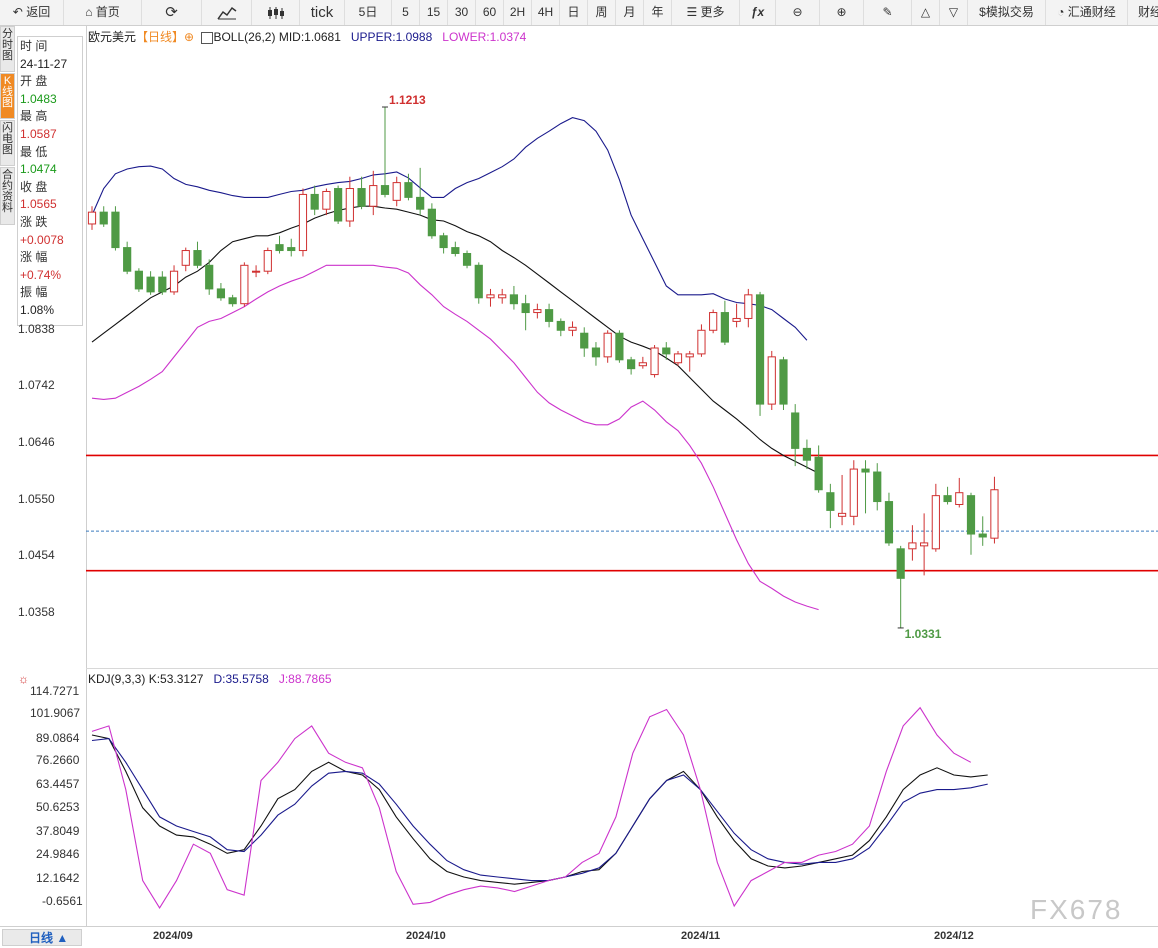 The image size is (1158, 948). Describe the element at coordinates (406, 12) in the screenshot. I see `period-5-button: 5` at that location.